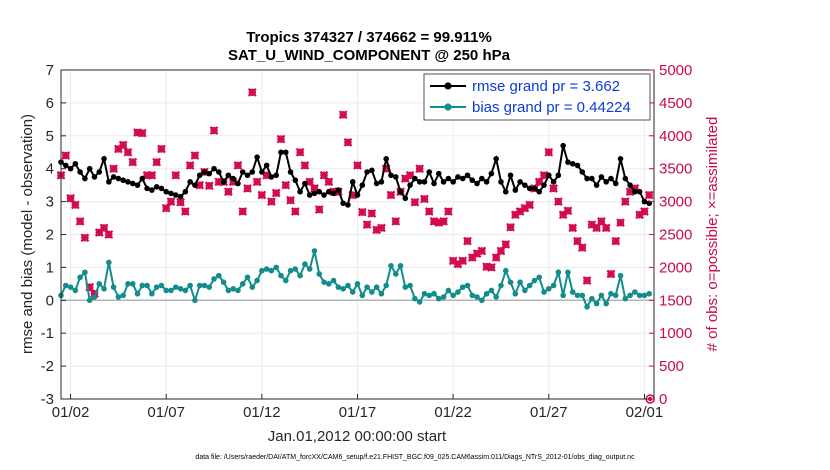 The width and height of the screenshot is (830, 470). What do you see at coordinates (50, 103) in the screenshot?
I see `left-tick-label: 6` at bounding box center [50, 103].